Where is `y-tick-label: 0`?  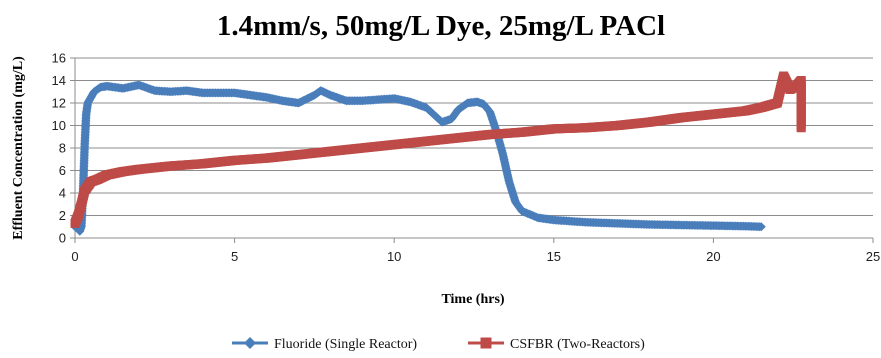
y-tick-label: 0 is located at coordinates (62, 238).